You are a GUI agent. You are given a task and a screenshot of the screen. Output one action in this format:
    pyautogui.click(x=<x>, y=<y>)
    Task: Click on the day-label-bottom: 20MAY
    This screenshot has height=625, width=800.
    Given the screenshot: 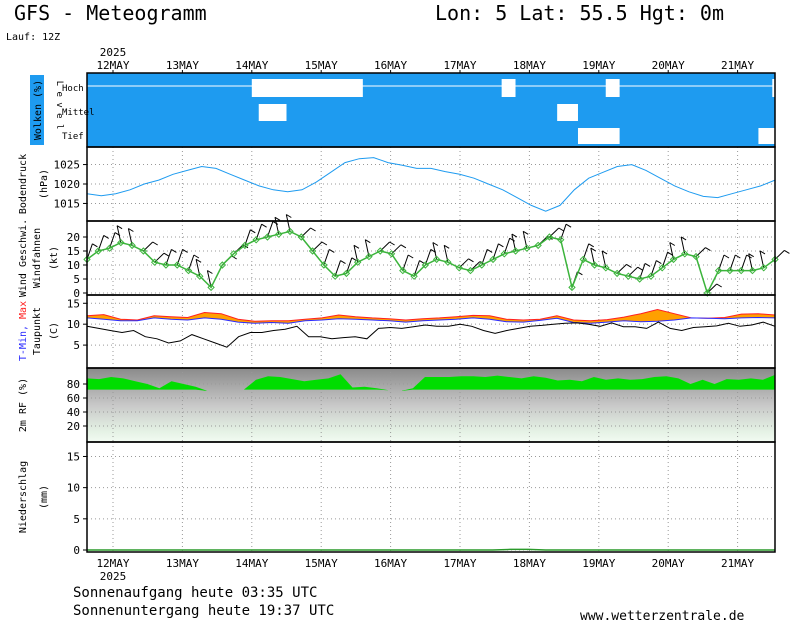 What is the action you would take?
    pyautogui.click(x=668, y=563)
    